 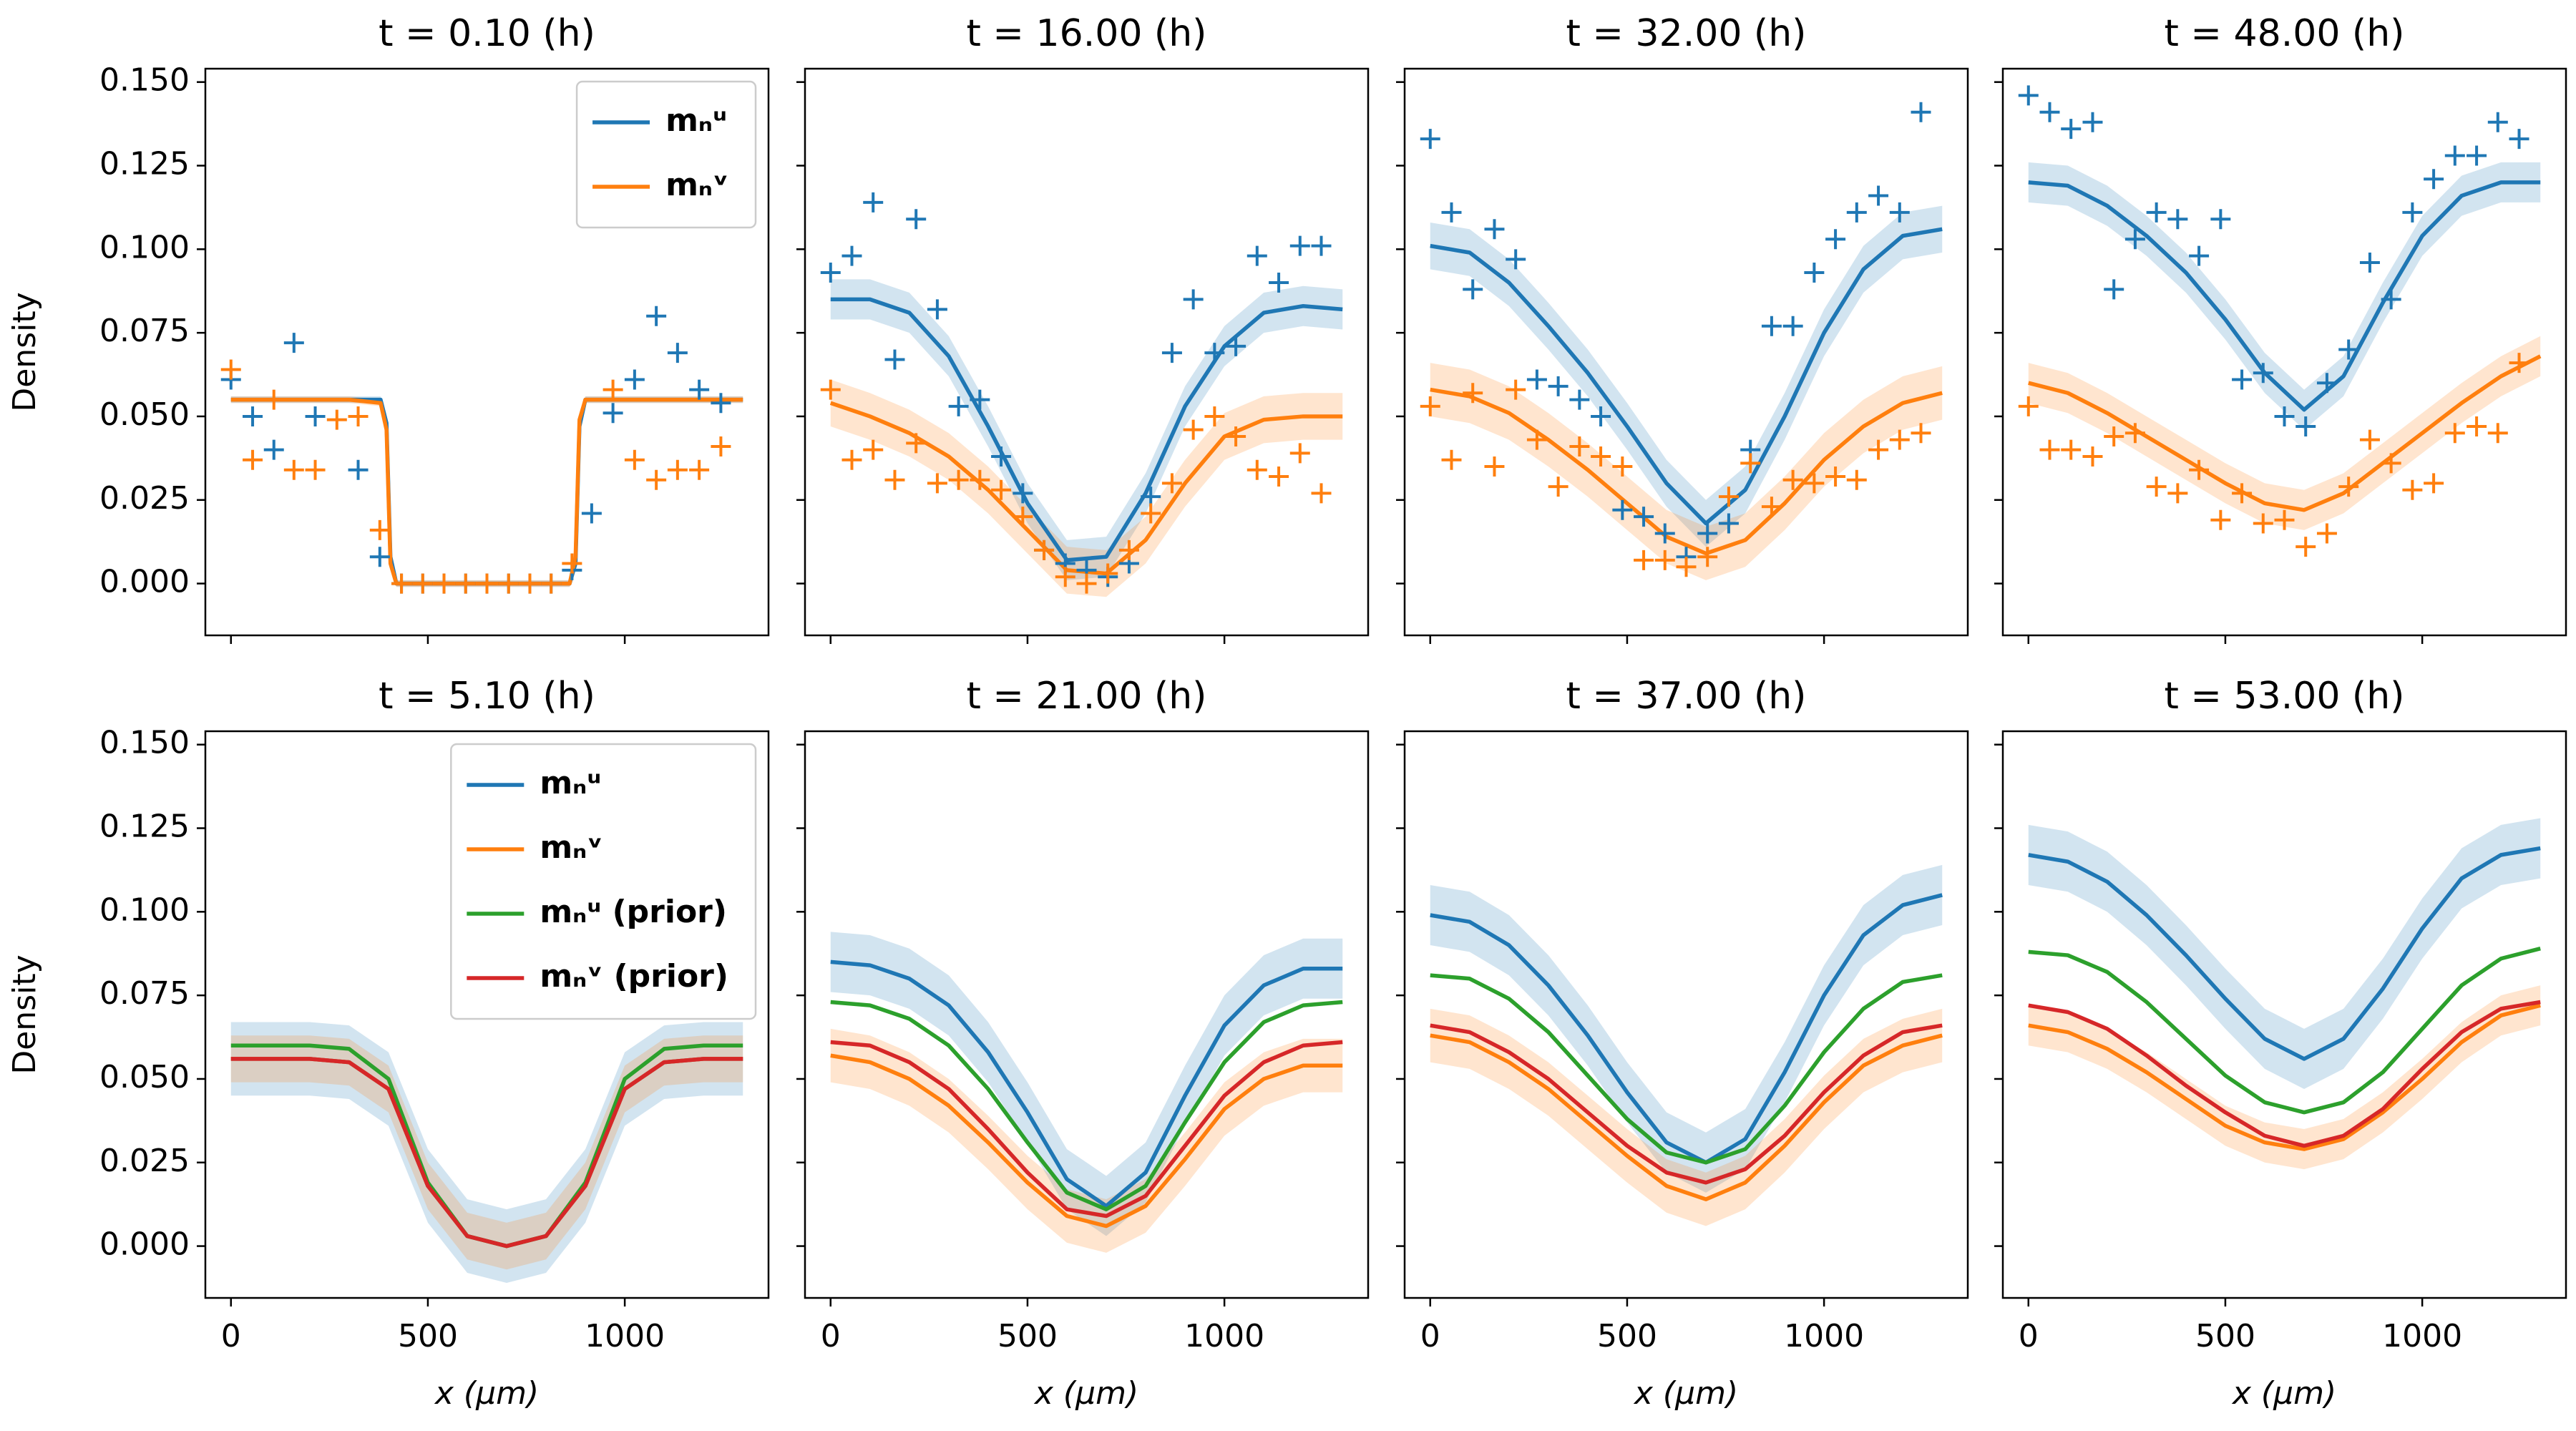 I want to click on y-tick-label: 0.050, so click(x=144, y=414).